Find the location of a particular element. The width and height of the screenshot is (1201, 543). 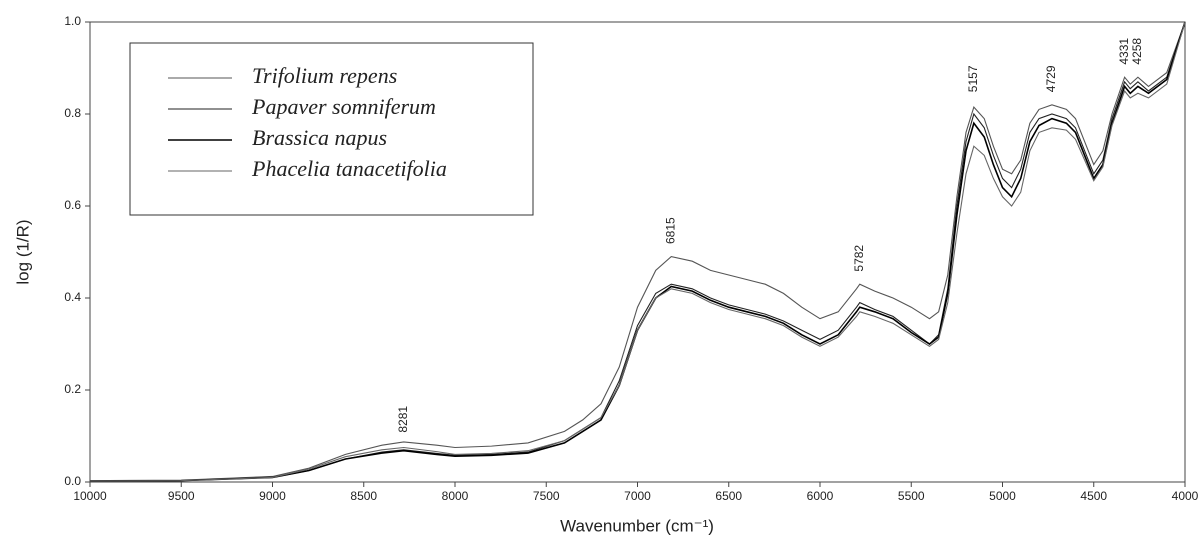

legend-label: Trifolium repens is located at coordinates (324, 75).